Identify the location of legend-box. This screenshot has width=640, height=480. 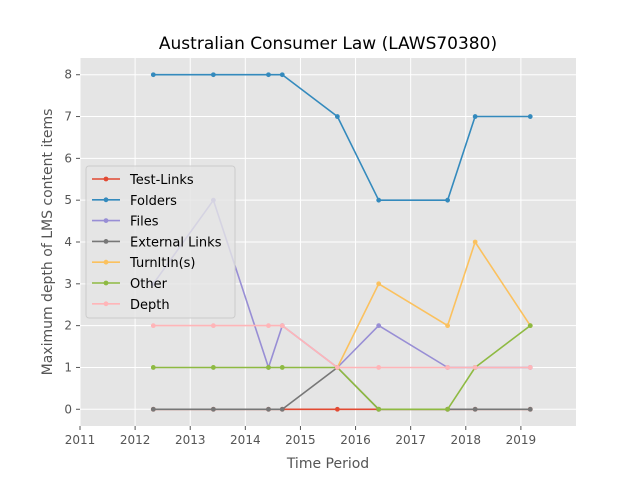
(160, 242).